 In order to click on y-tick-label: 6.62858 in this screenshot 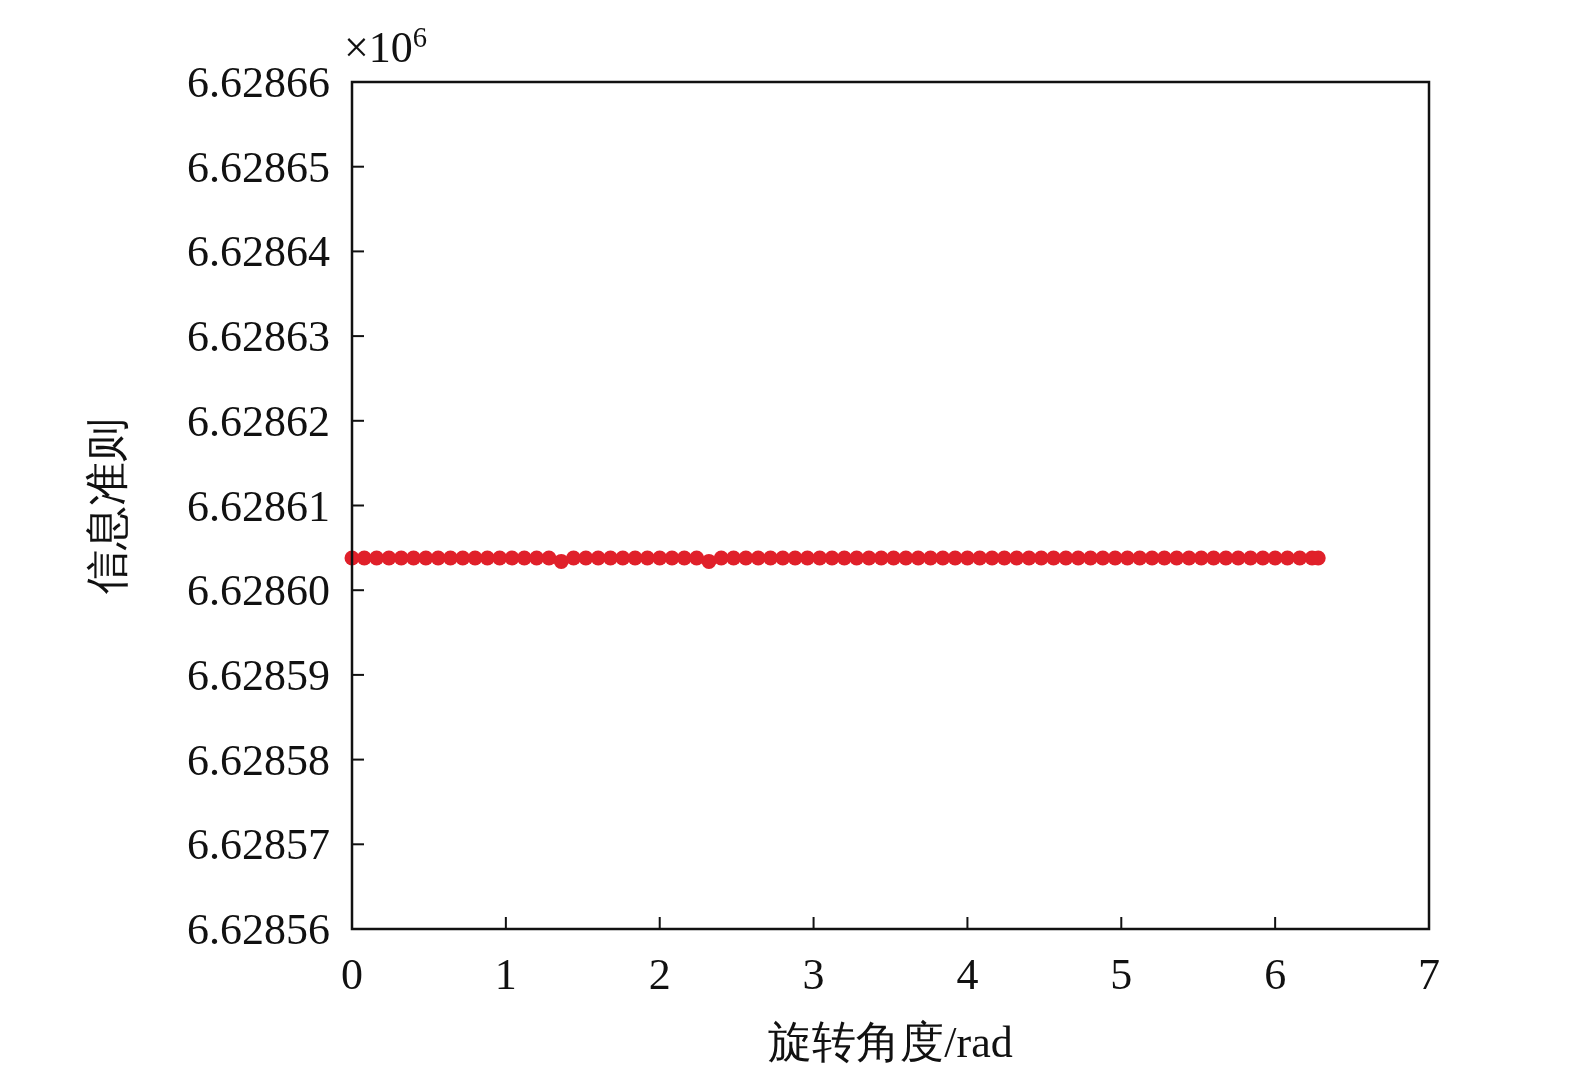, I will do `click(258, 760)`.